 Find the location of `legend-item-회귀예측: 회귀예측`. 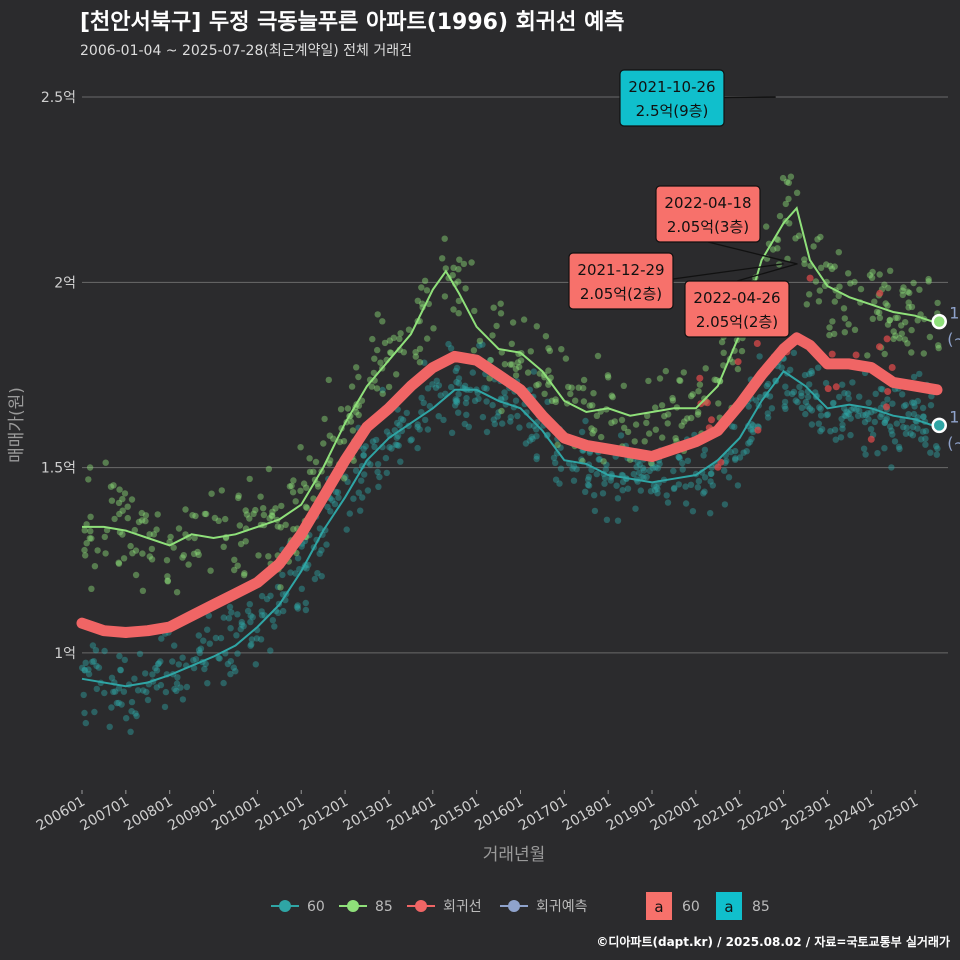

legend-item-회귀예측: 회귀예측 is located at coordinates (544, 907).